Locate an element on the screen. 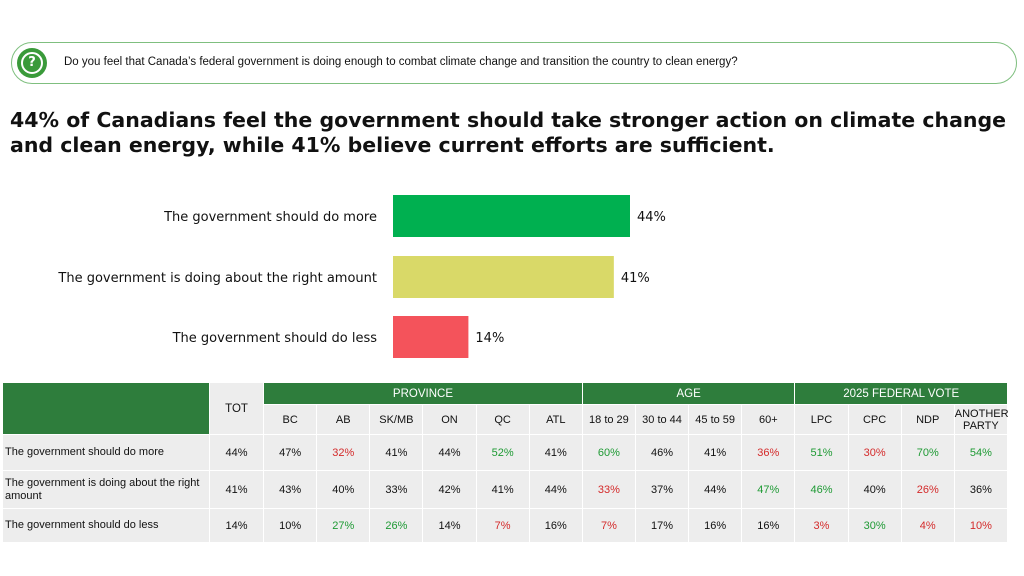  column-header: LPC is located at coordinates (821, 419).